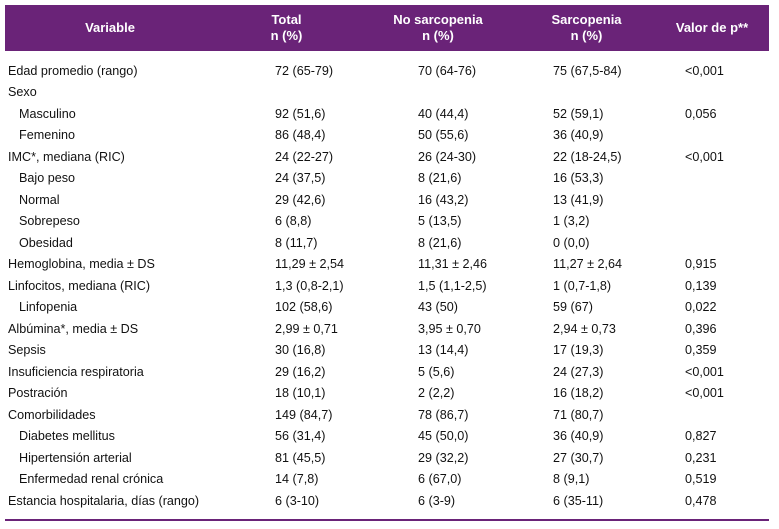 The height and width of the screenshot is (529, 779). What do you see at coordinates (387, 179) in the screenshot?
I see `table-row: Bajo peso 24 (37,5) 8 (21,6) 16 (53,3)` at bounding box center [387, 179].